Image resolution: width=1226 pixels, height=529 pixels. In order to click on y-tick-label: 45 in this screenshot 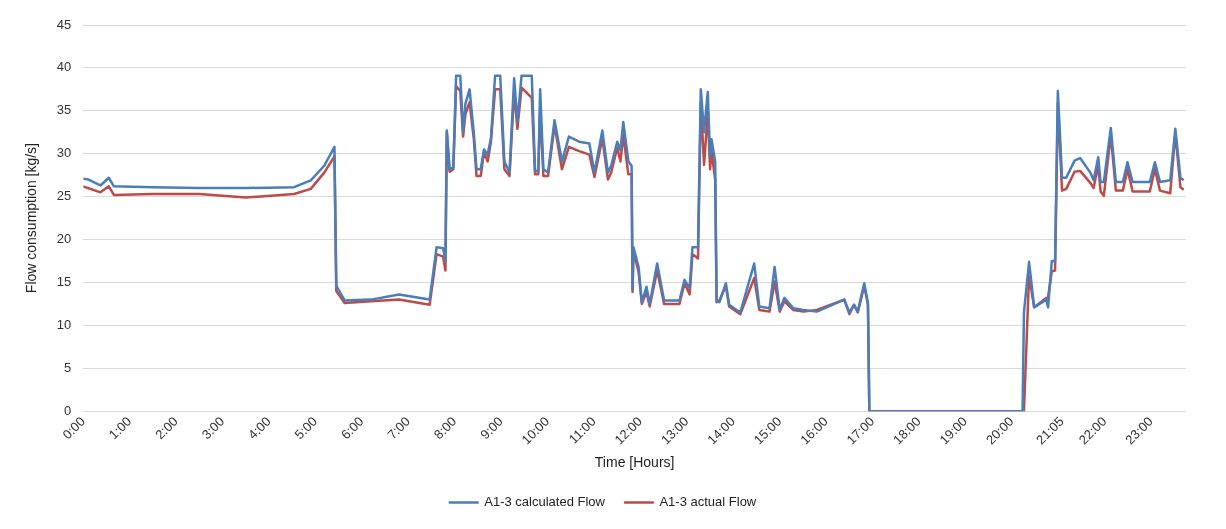, I will do `click(64, 24)`.